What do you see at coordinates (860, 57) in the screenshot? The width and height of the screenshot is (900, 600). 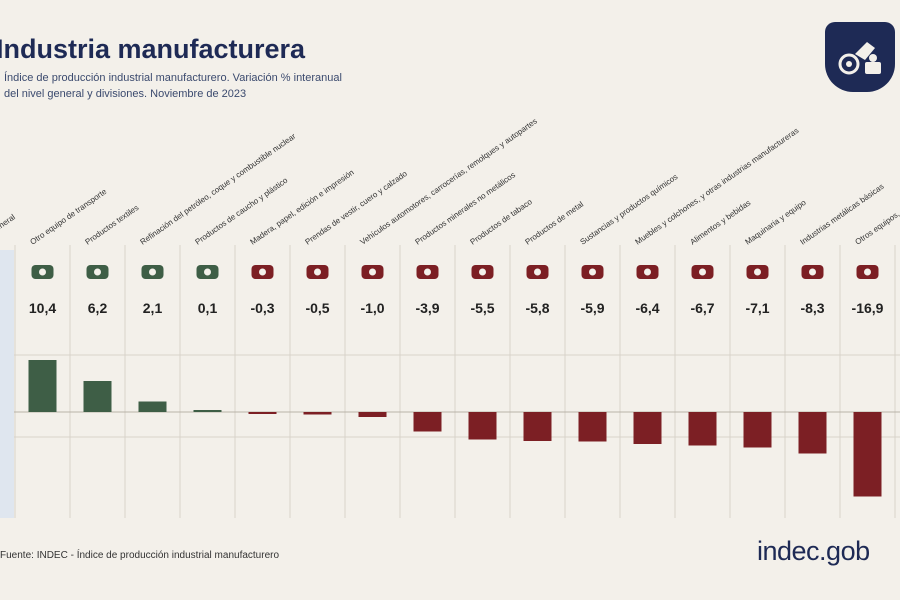 I see `industry-badge-icon` at bounding box center [860, 57].